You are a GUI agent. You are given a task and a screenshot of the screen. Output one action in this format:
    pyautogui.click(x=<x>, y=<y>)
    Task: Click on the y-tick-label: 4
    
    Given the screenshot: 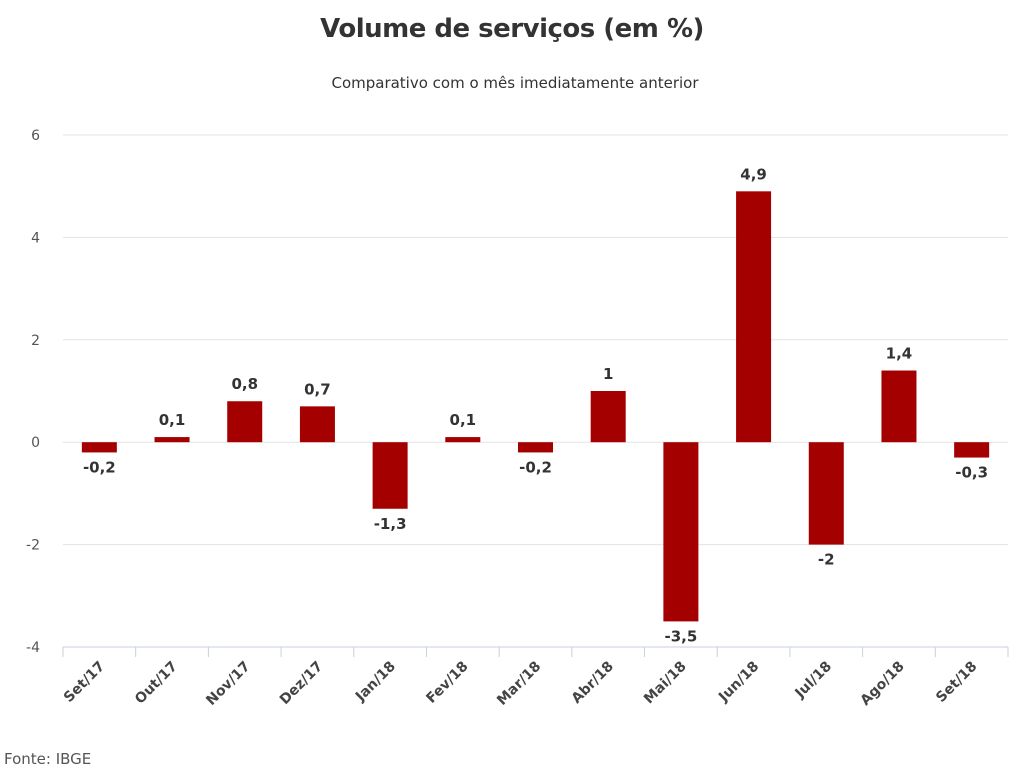 What is the action you would take?
    pyautogui.click(x=35, y=238)
    